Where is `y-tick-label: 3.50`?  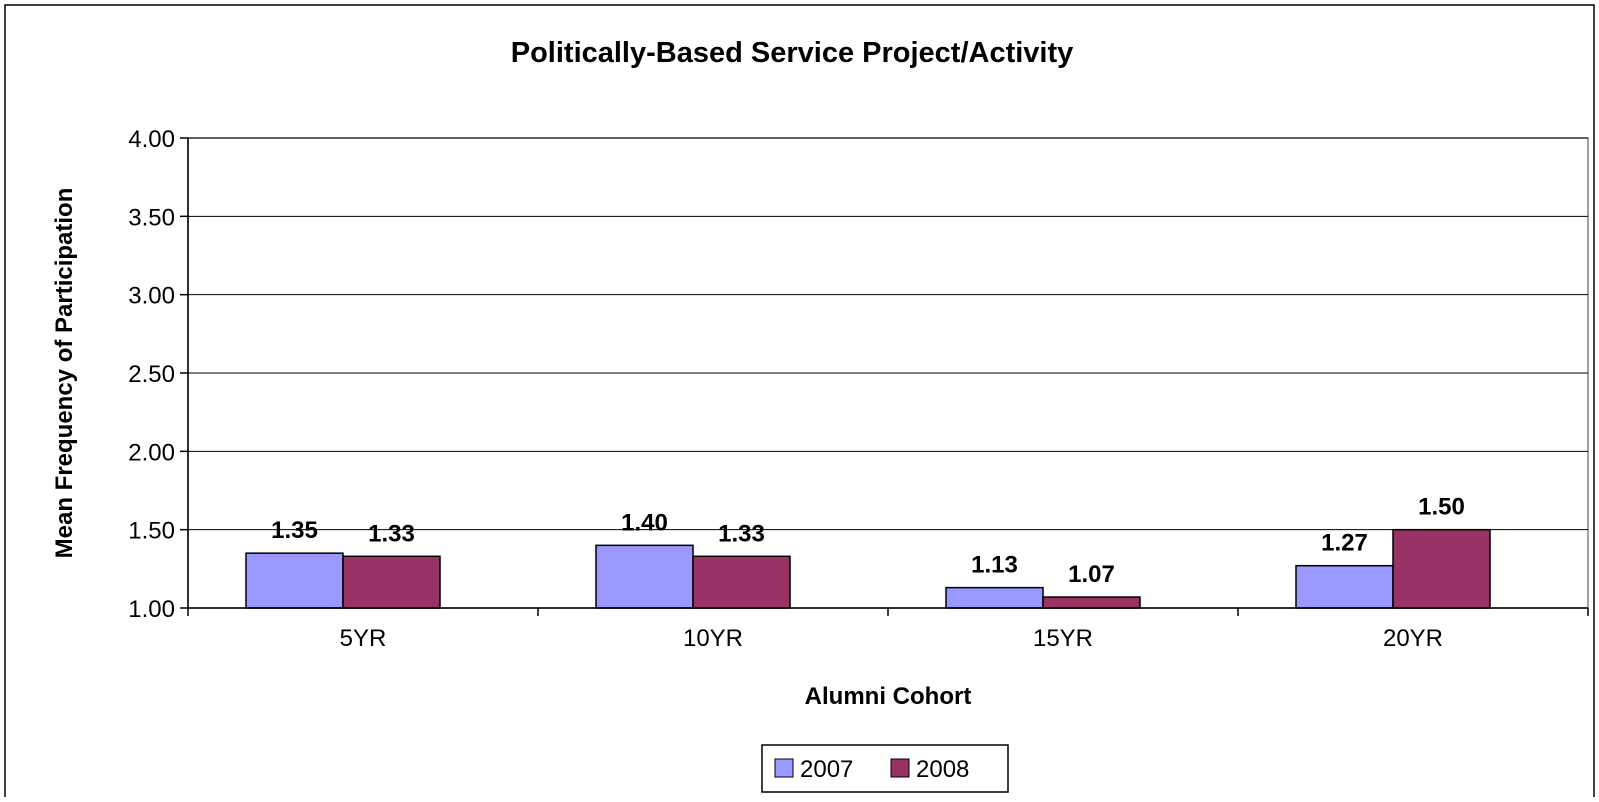 y-tick-label: 3.50 is located at coordinates (151, 217).